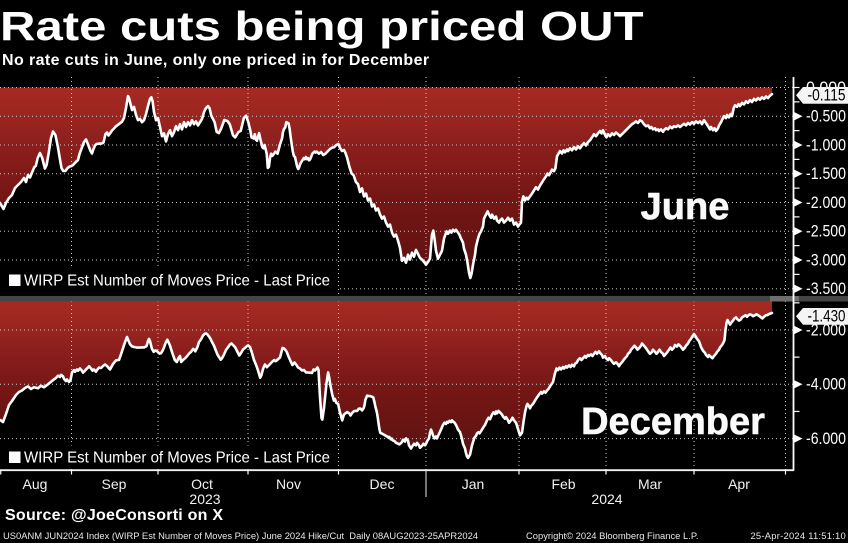  I want to click on svg-text: -3.000, so click(826, 260).